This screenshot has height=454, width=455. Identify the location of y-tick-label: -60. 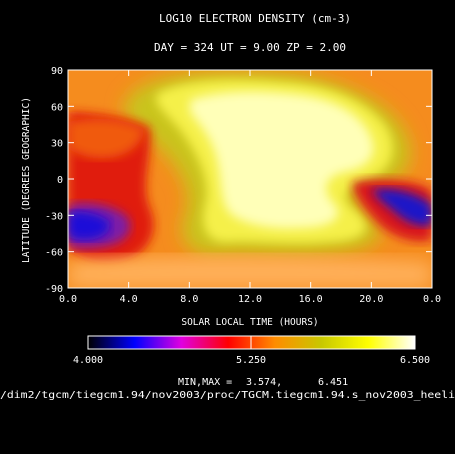
(54, 253).